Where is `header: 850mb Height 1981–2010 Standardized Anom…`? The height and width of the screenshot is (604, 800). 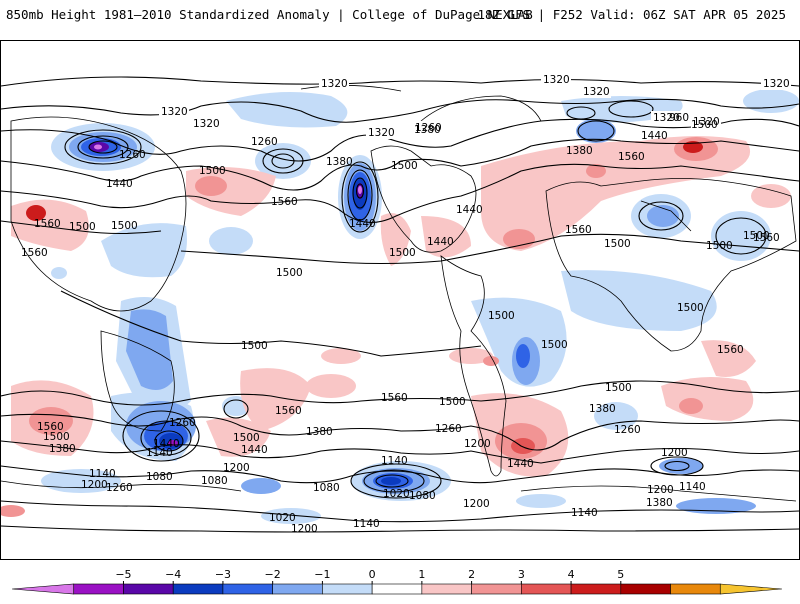
header: 850mb Height 1981–2010 Standardized Anom… is located at coordinates (400, 20).